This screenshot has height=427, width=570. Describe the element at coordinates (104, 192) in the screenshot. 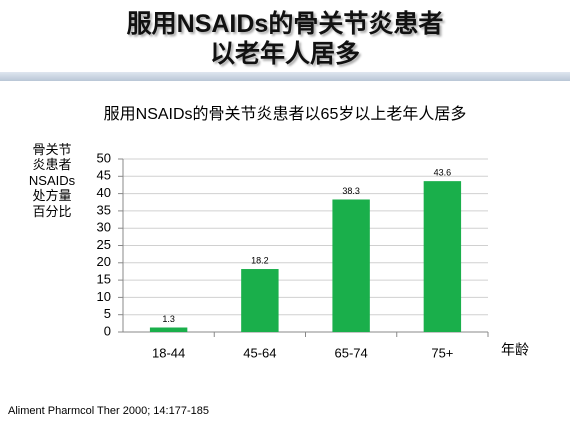

I see `y-tick-label: 40` at that location.